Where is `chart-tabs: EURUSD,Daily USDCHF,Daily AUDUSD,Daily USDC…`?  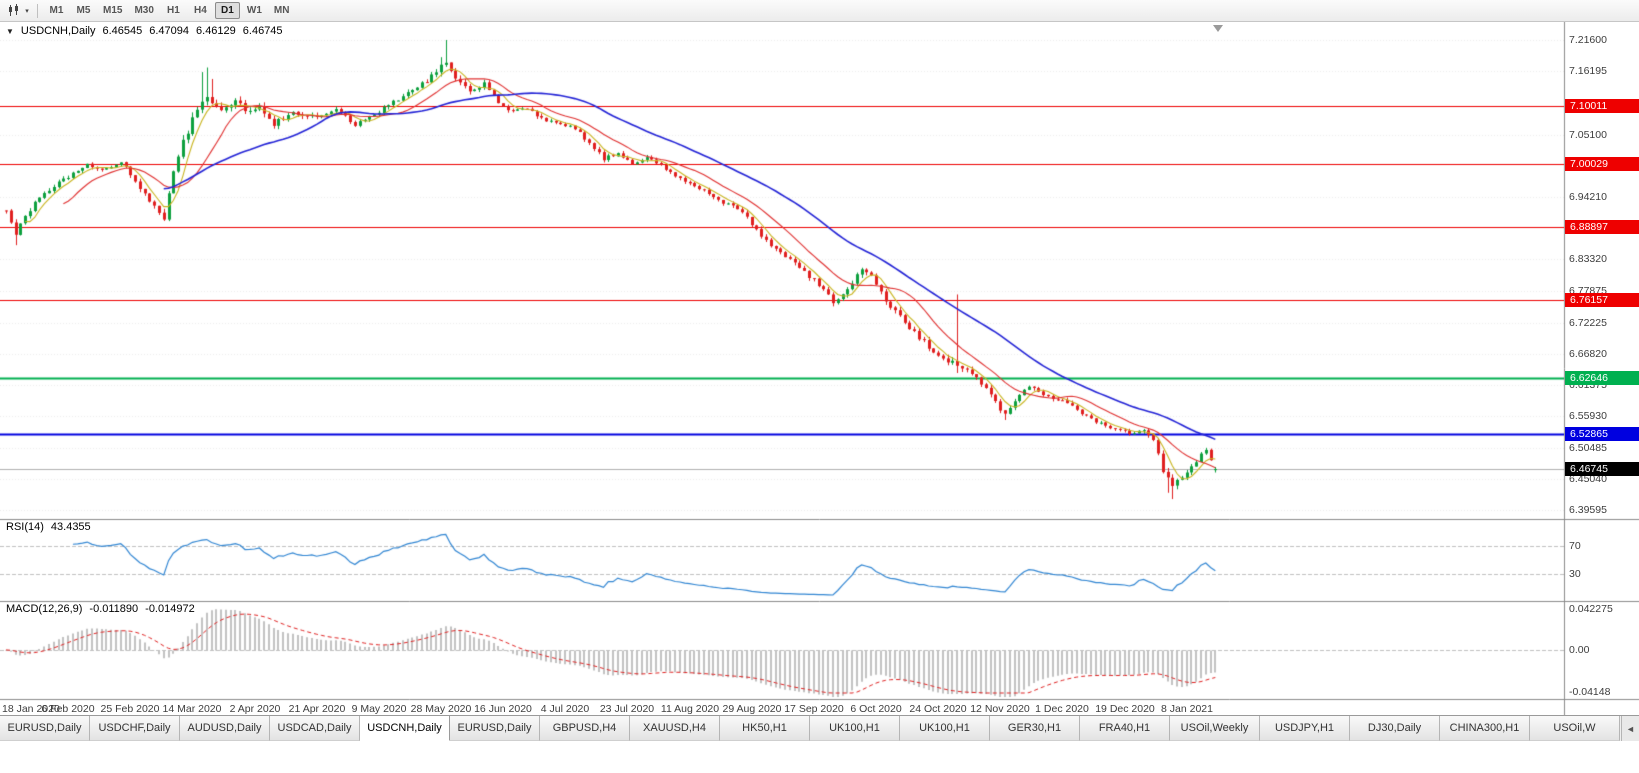
chart-tabs: EURUSD,Daily USDCHF,Daily AUDUSD,Daily USDC… is located at coordinates (810, 728).